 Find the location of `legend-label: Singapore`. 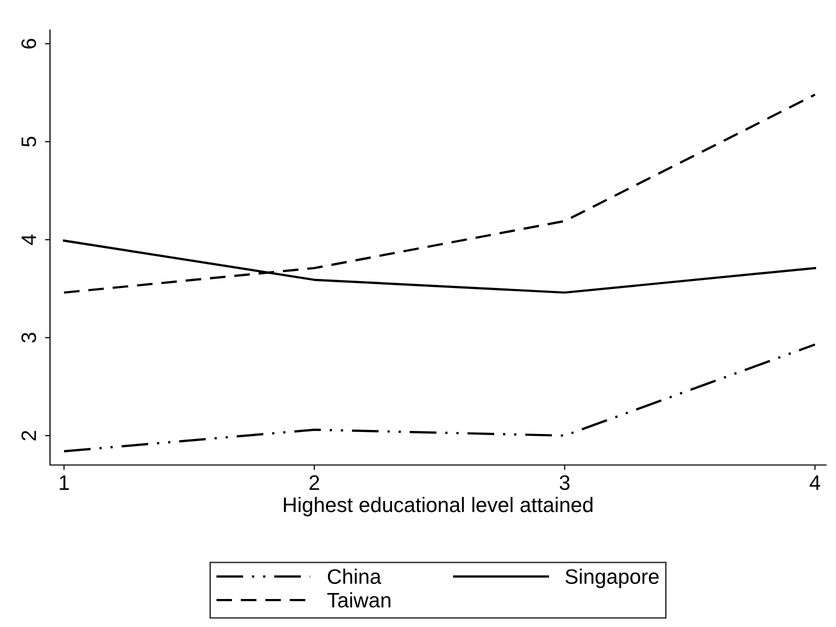

legend-label: Singapore is located at coordinates (612, 578).